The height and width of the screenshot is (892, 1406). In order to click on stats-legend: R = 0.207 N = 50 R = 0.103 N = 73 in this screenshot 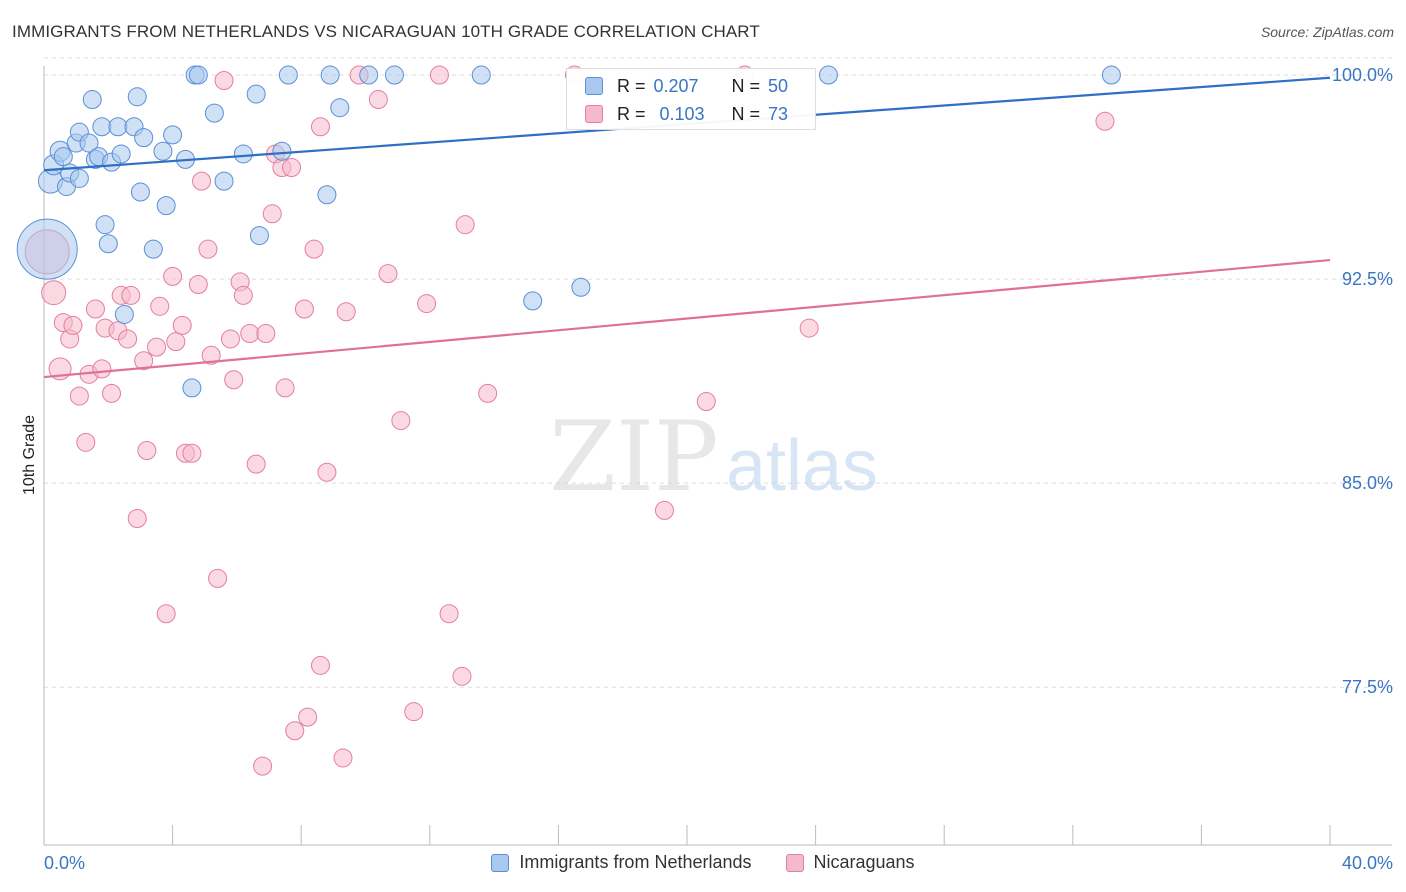, I will do `click(691, 99)`.